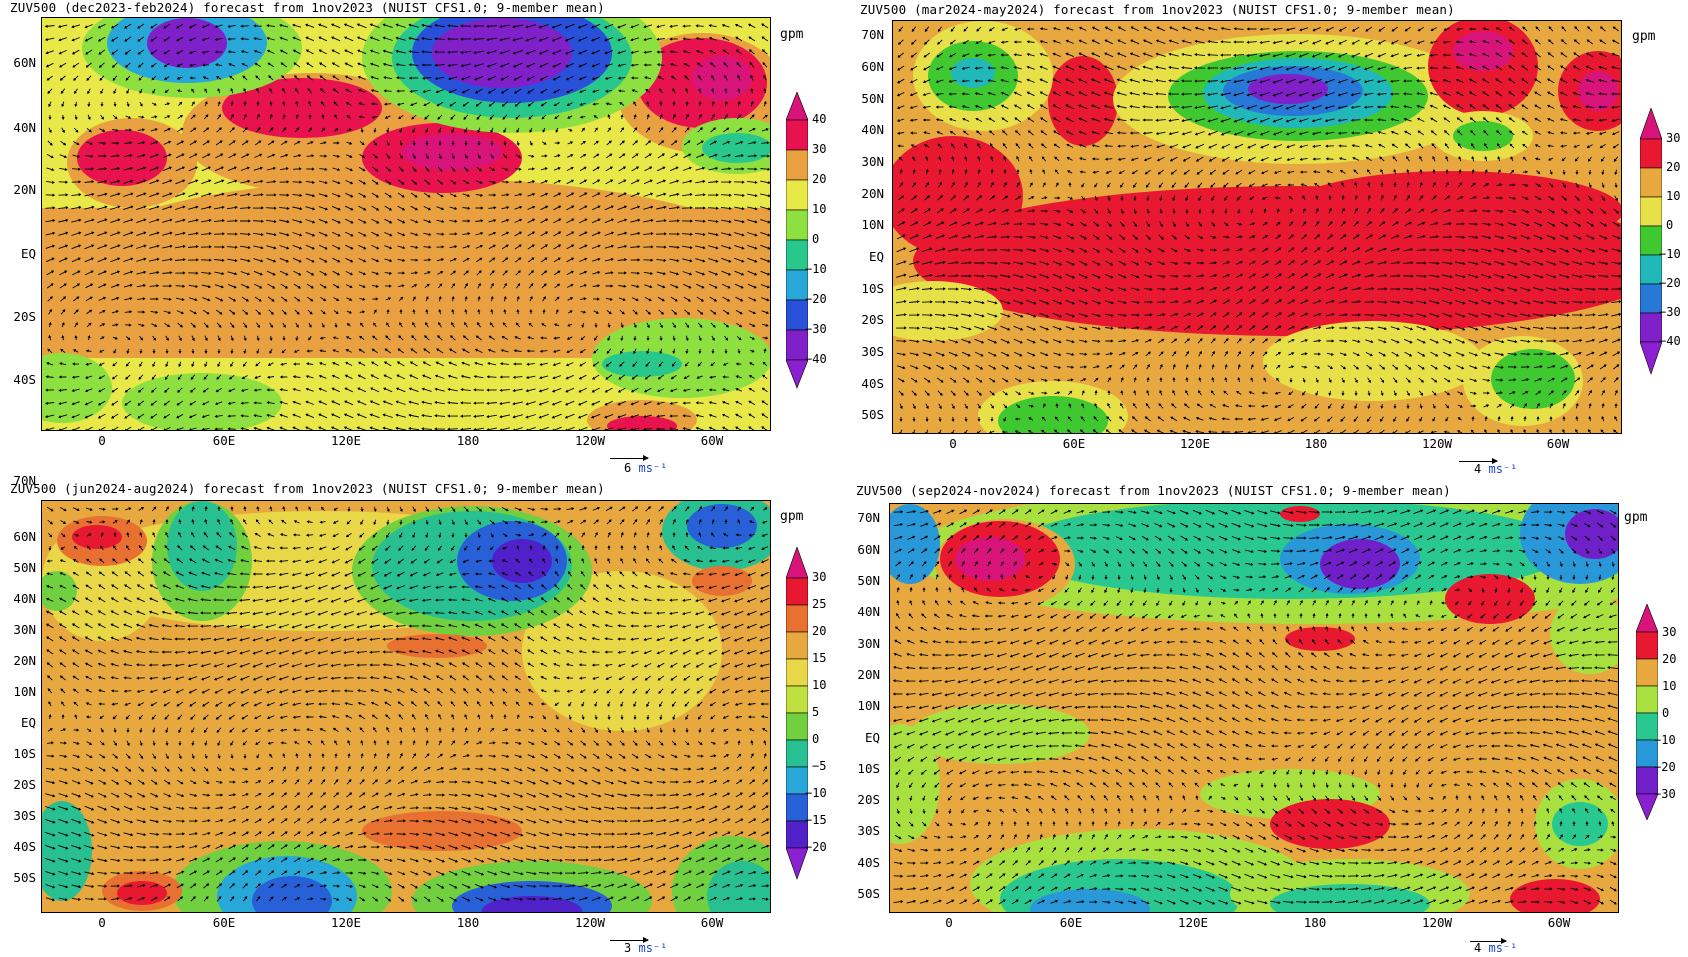 This screenshot has width=1688, height=957. Describe the element at coordinates (628, 468) in the screenshot. I see `ref-vector-value: 6` at that location.